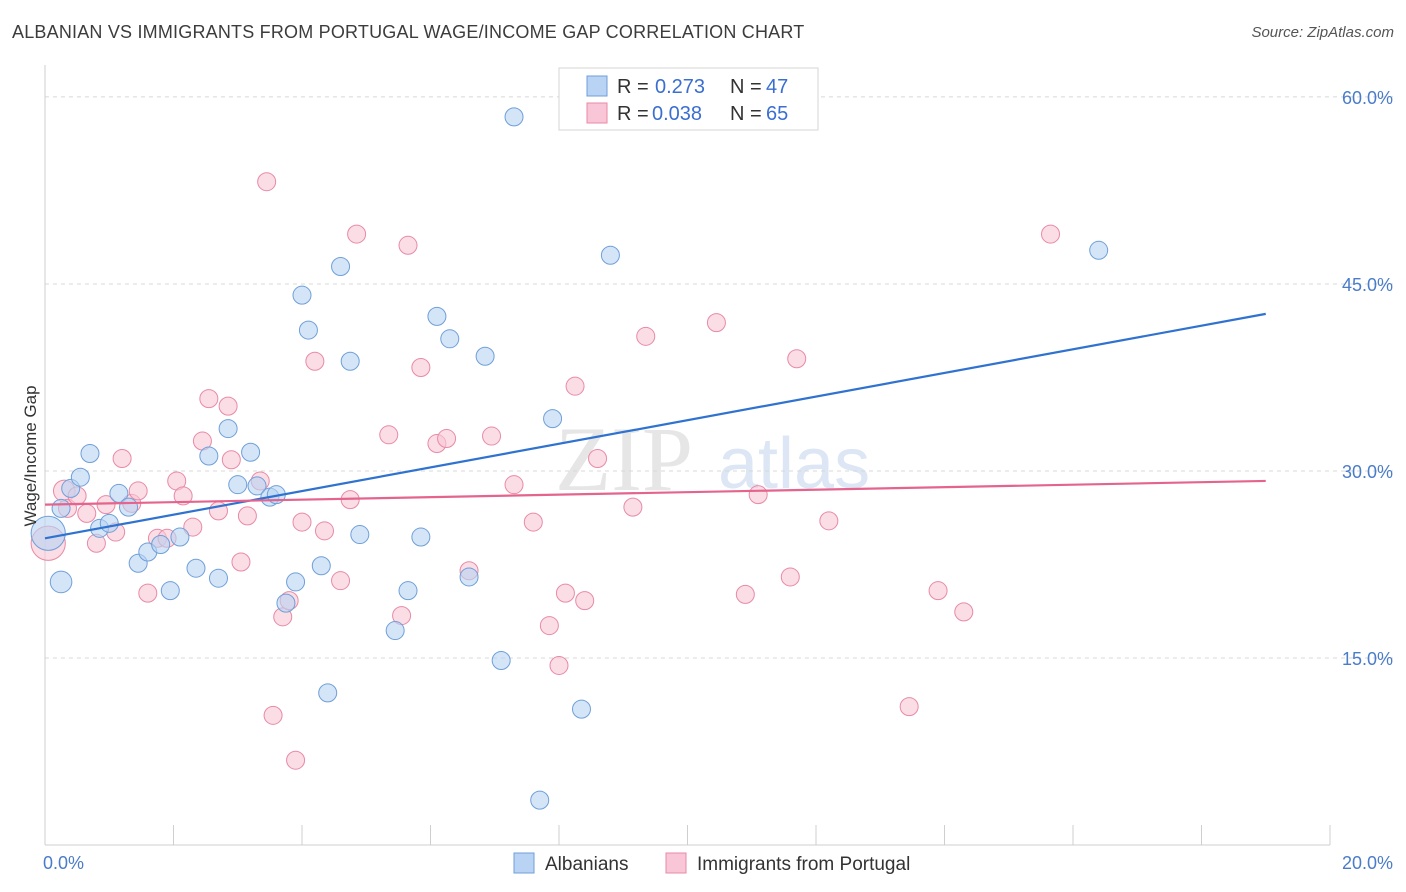  I want to click on series-legend: Albanians Immigrants from Portugal, so click(711, 863).